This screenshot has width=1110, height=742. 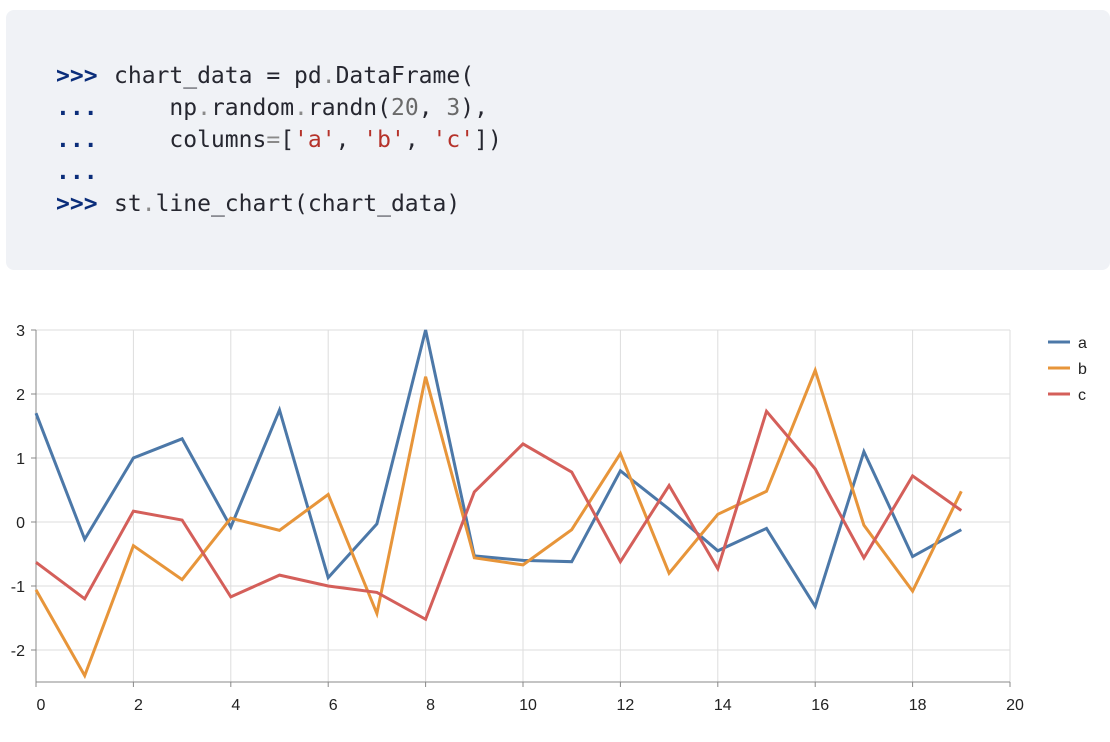 I want to click on code-token: 3, so click(x=453, y=108).